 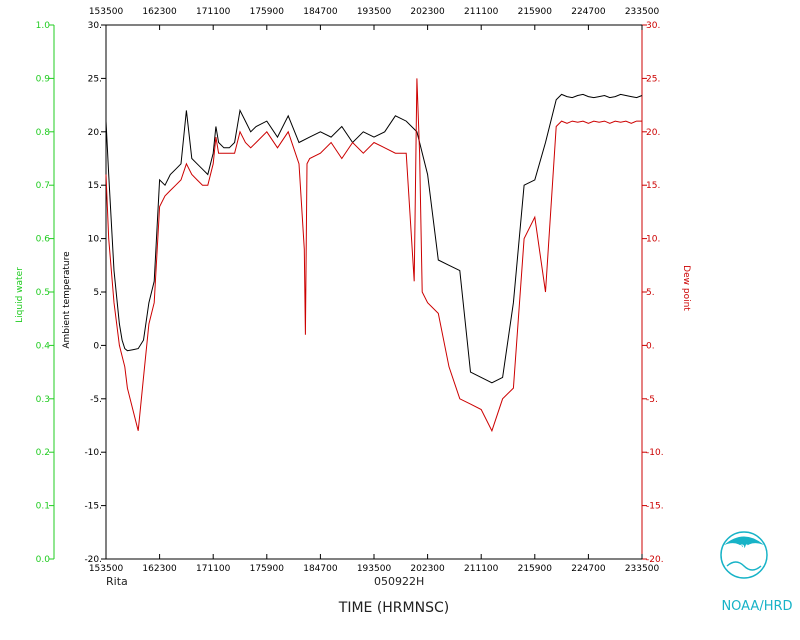 What do you see at coordinates (744, 566) in the screenshot?
I see `noaa-emblem-wave` at bounding box center [744, 566].